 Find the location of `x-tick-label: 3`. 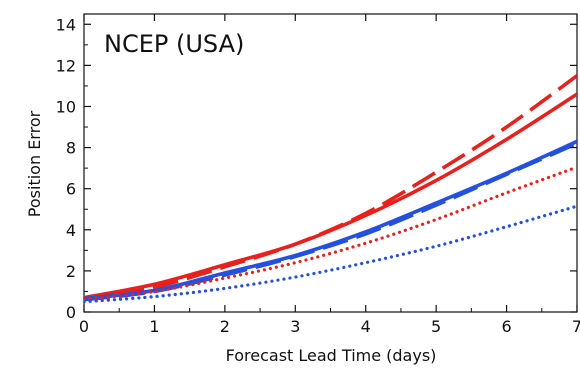

x-tick-label: 3 is located at coordinates (295, 326).